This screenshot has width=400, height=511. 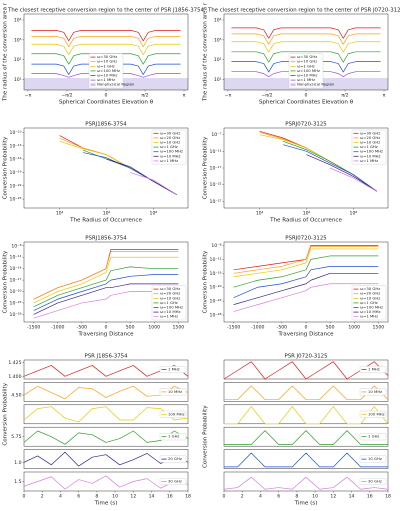 What do you see at coordinates (228, 96) in the screenshot?
I see `x-tick-label: −π` at bounding box center [228, 96].